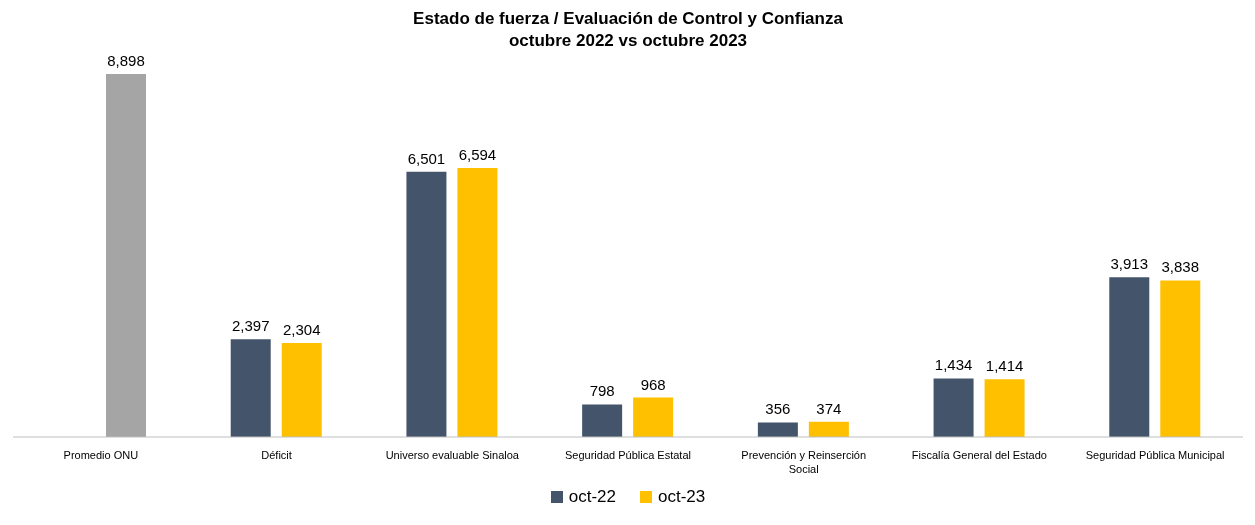  I want to click on legend-label: oct-23, so click(681, 497).